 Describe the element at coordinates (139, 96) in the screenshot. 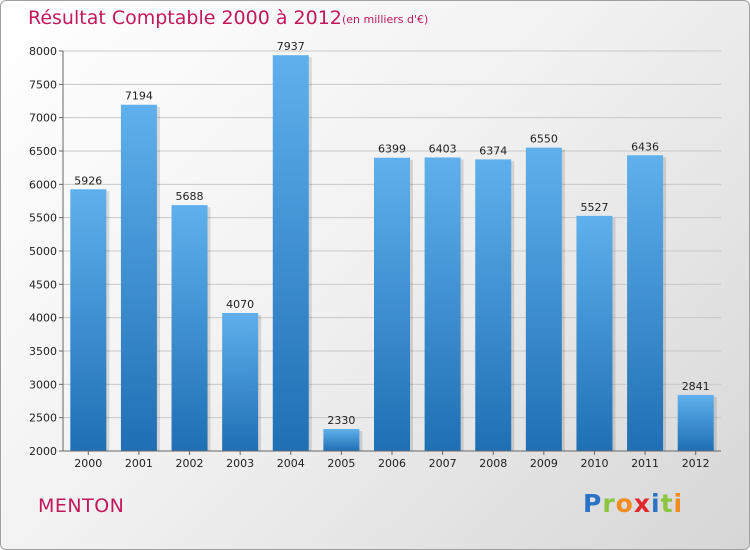

I see `data-label: 7194` at that location.